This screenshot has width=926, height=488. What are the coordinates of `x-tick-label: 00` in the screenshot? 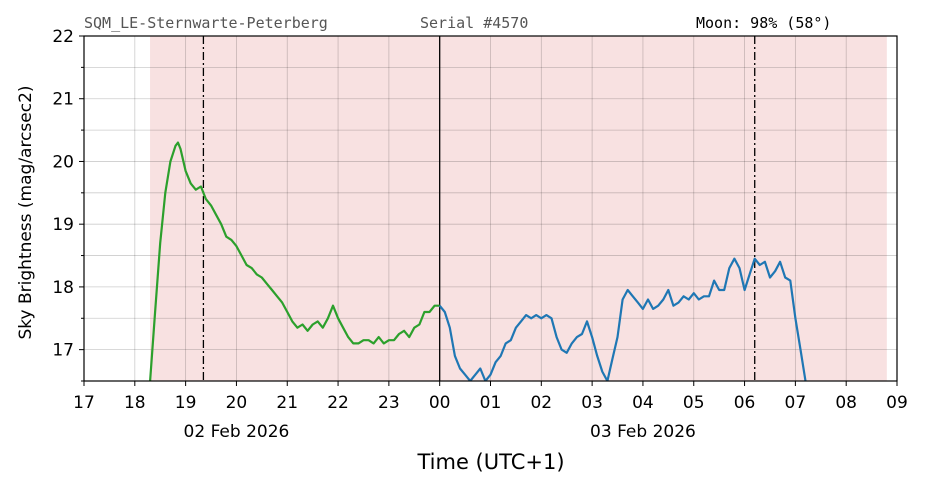 It's located at (440, 403).